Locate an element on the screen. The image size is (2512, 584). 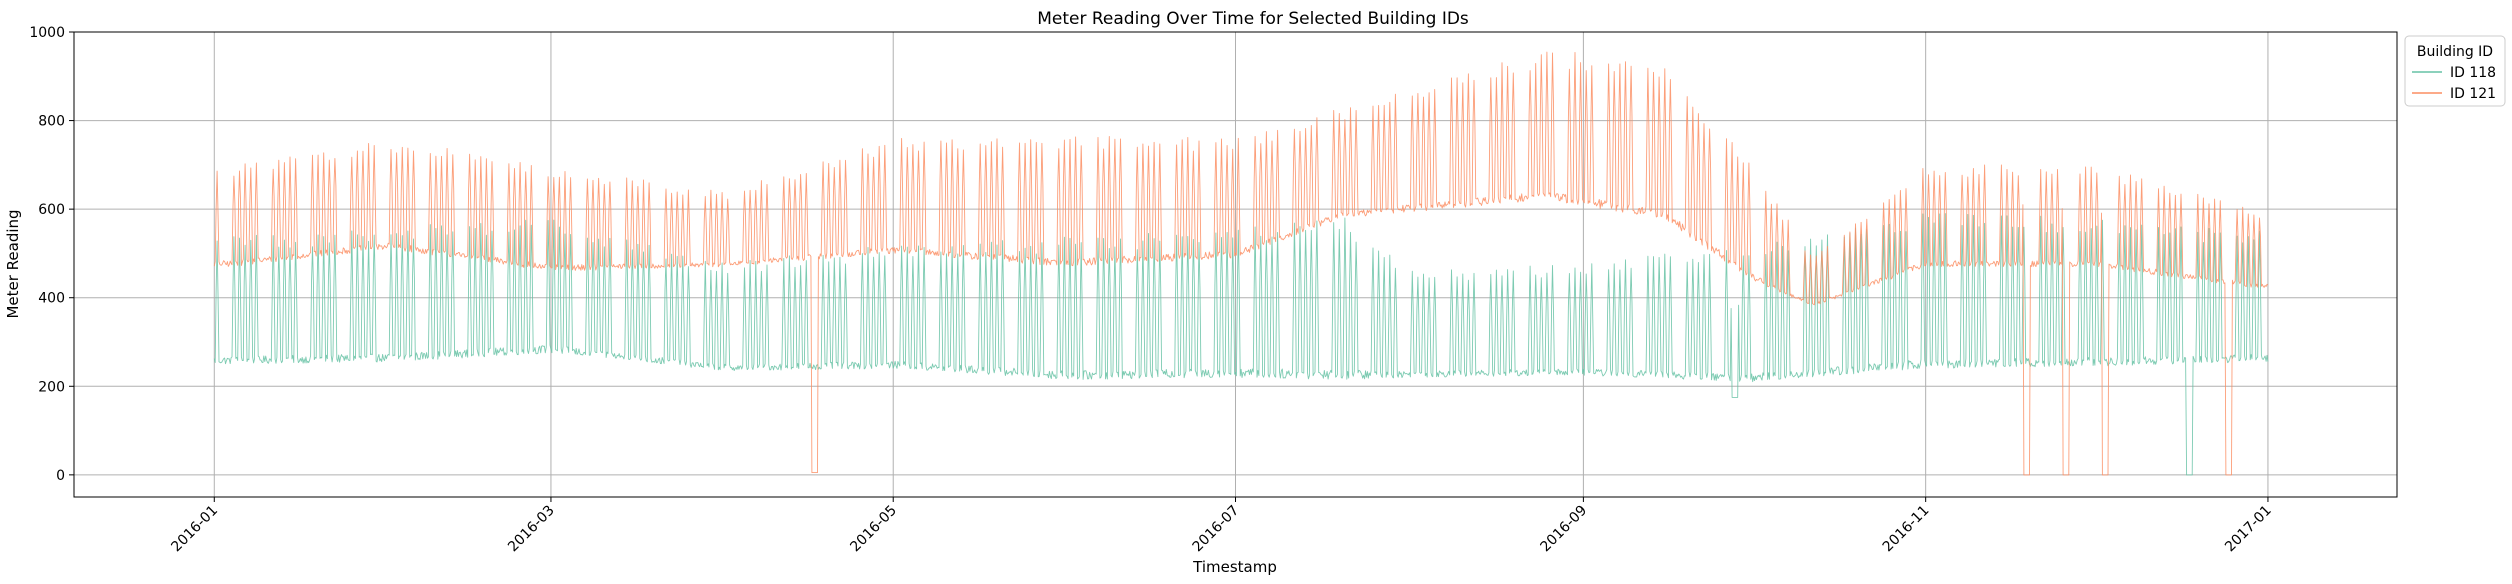
y-axis-label: Meter Reading is located at coordinates (13, 263).